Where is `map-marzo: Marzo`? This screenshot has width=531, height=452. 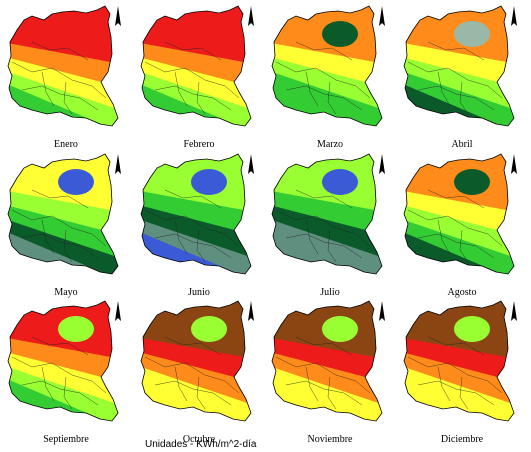 map-marzo: Marzo is located at coordinates (330, 76).